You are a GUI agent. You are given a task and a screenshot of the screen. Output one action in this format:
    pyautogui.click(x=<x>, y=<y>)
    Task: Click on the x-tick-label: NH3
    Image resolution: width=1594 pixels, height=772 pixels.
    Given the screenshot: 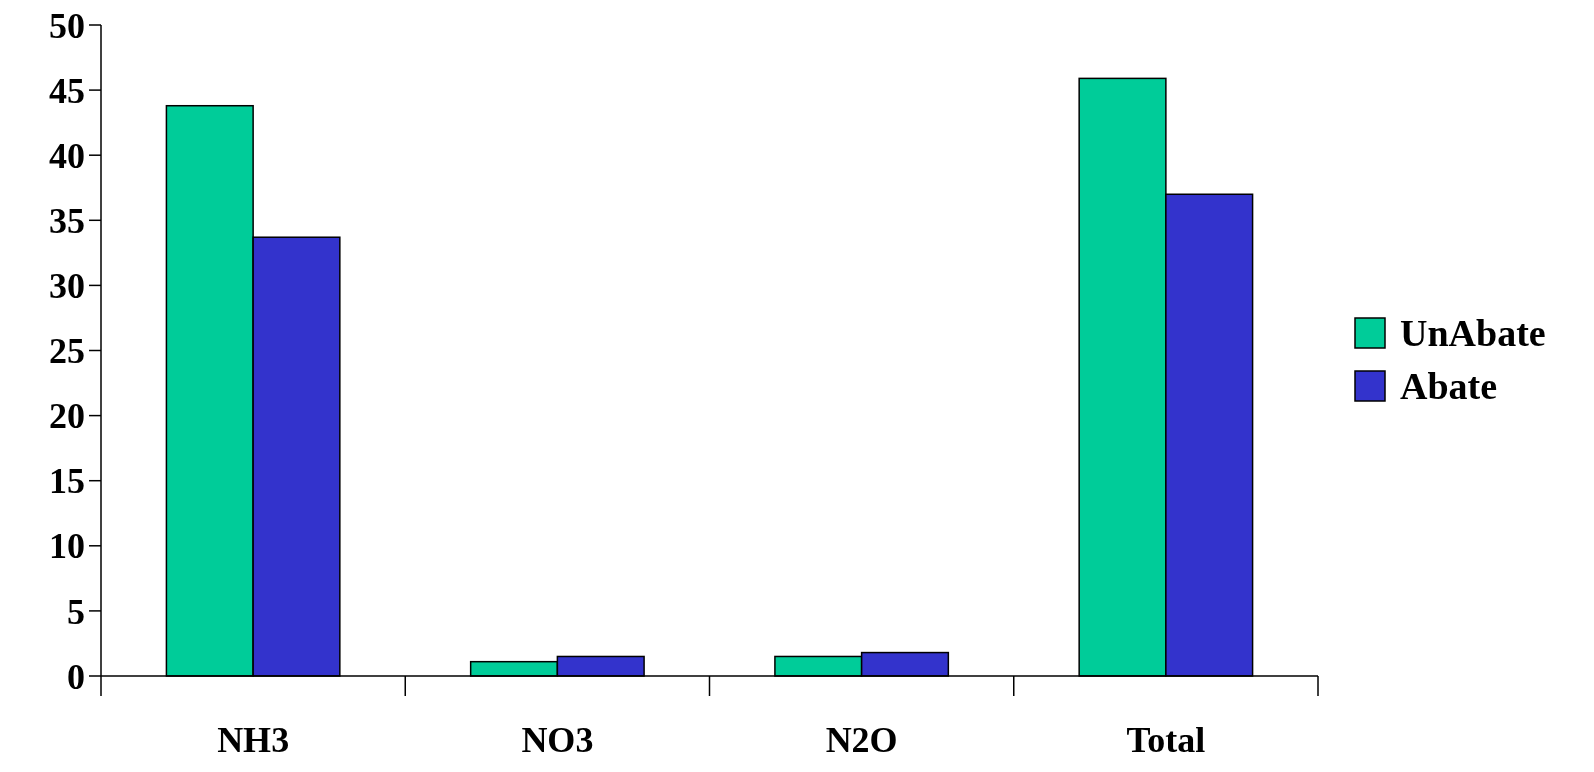 What is the action you would take?
    pyautogui.click(x=253, y=740)
    